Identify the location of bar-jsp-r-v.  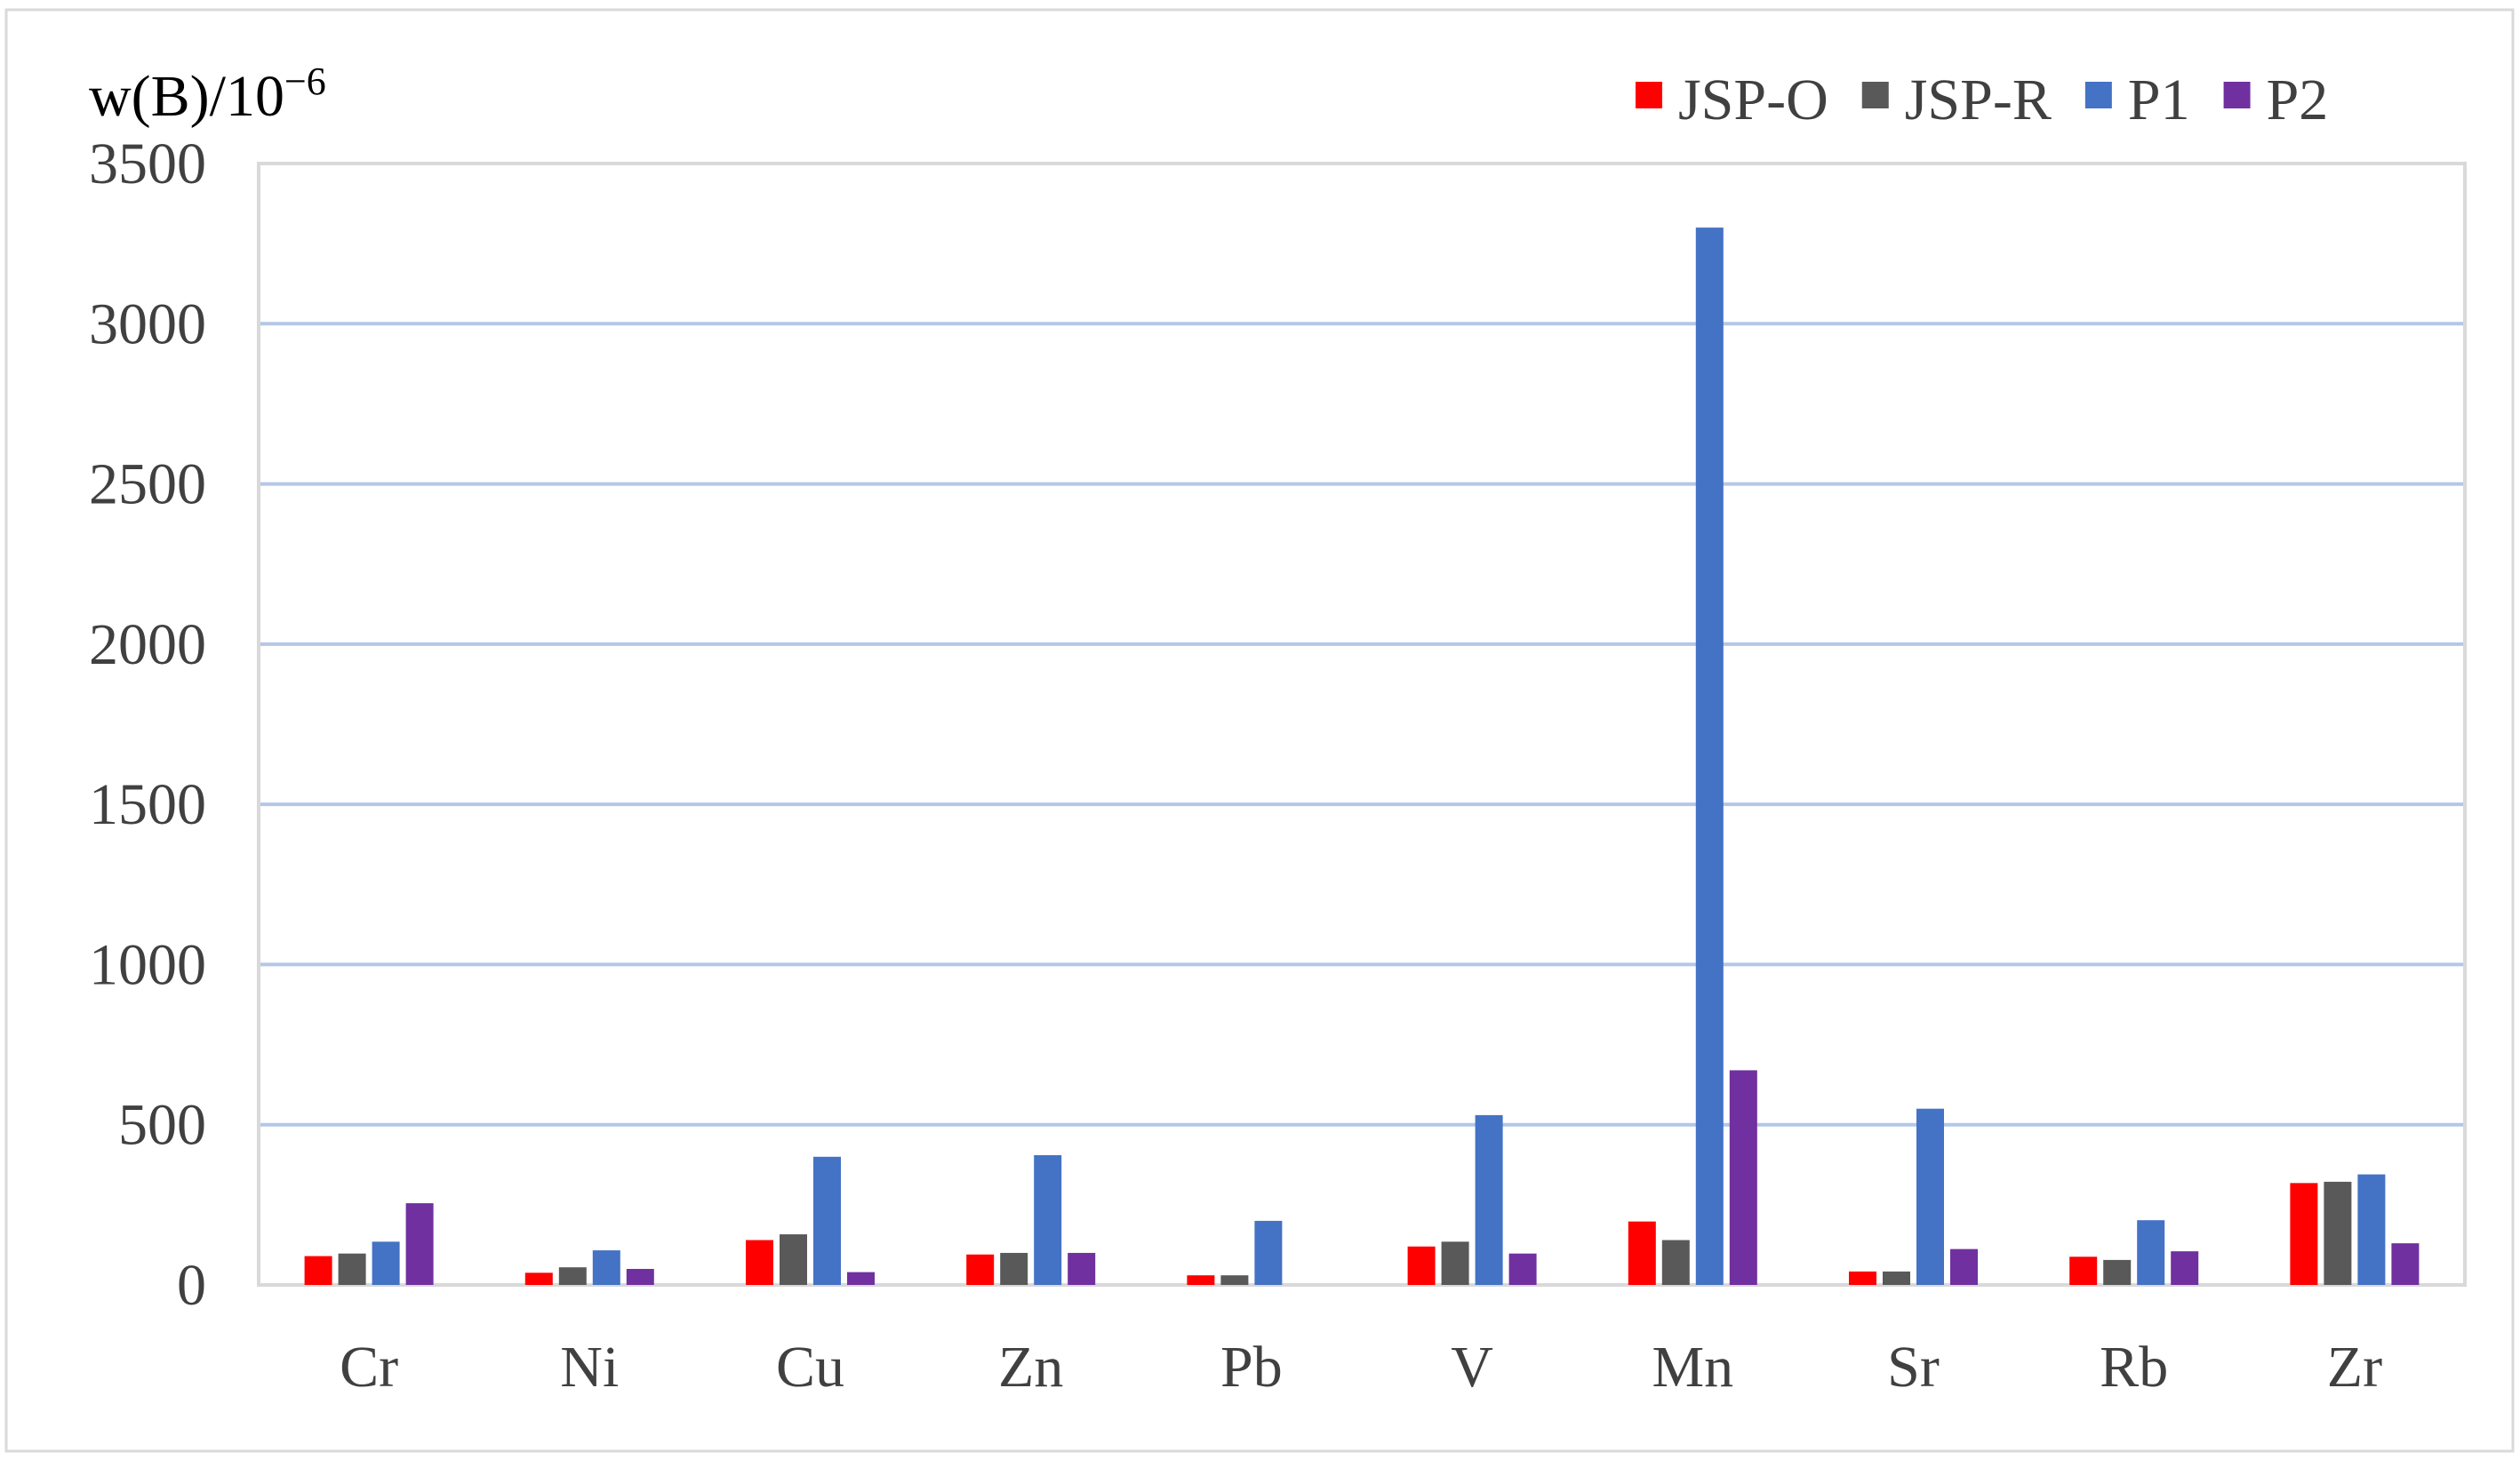
(1455, 1263).